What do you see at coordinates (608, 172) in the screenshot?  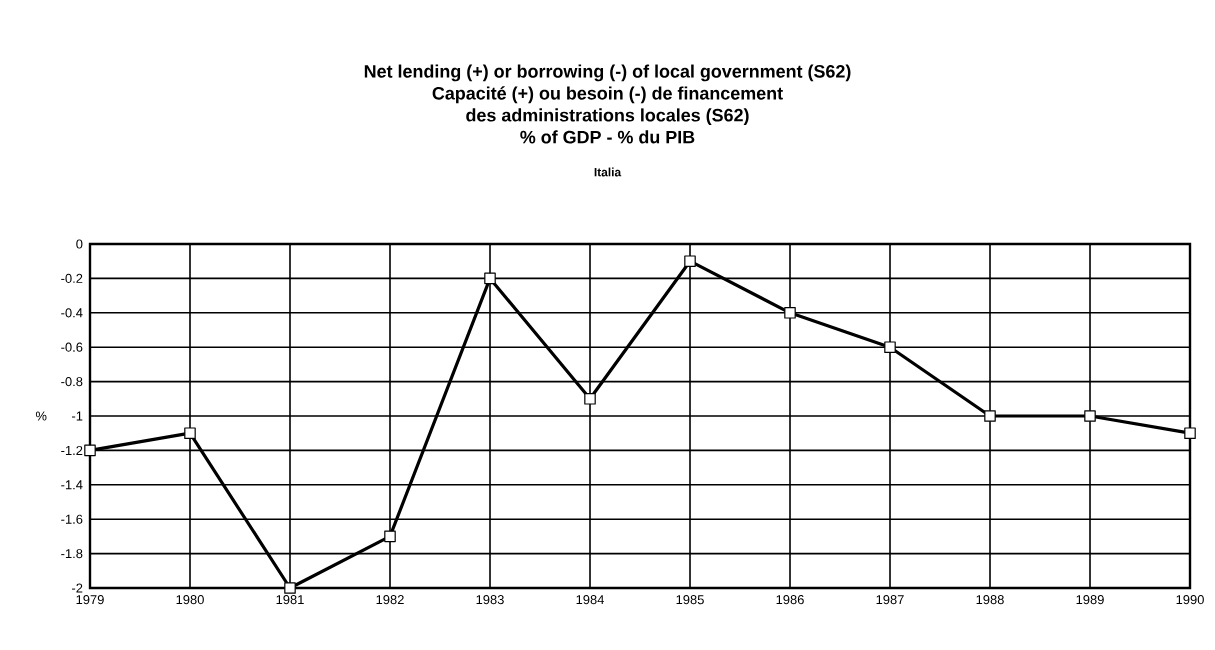 I see `chart-subtitle: Italia` at bounding box center [608, 172].